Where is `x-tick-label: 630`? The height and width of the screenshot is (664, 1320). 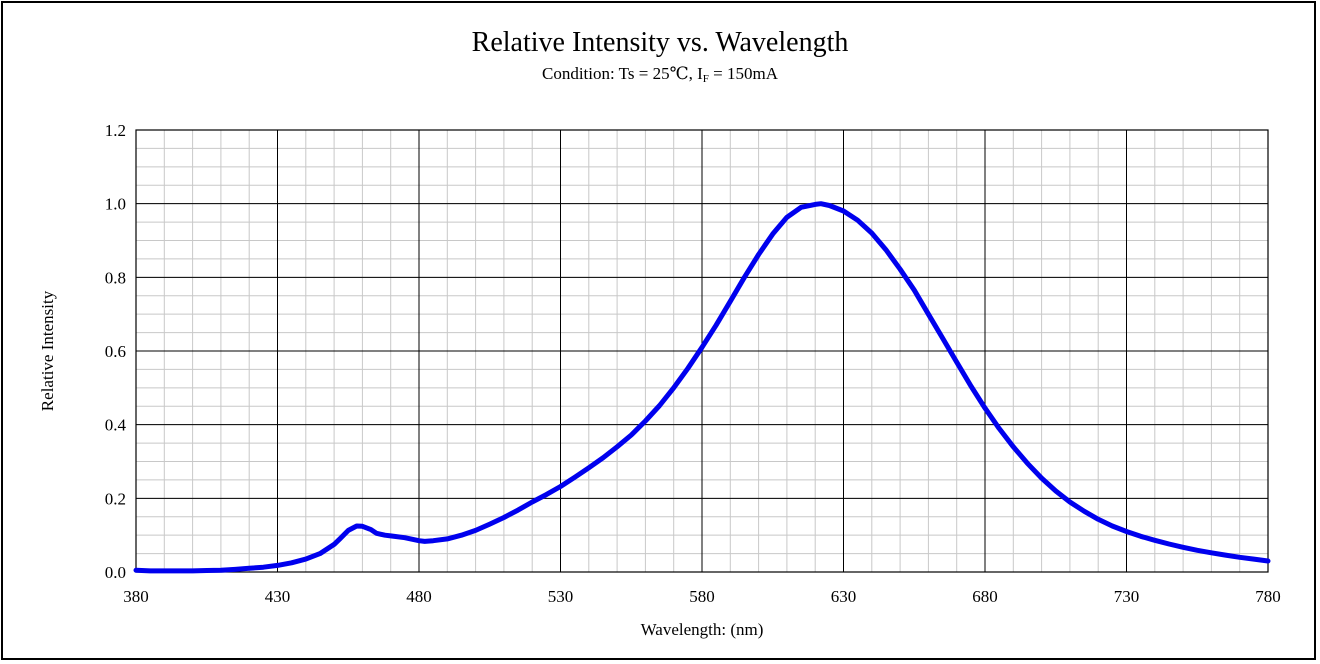 x-tick-label: 630 is located at coordinates (844, 596).